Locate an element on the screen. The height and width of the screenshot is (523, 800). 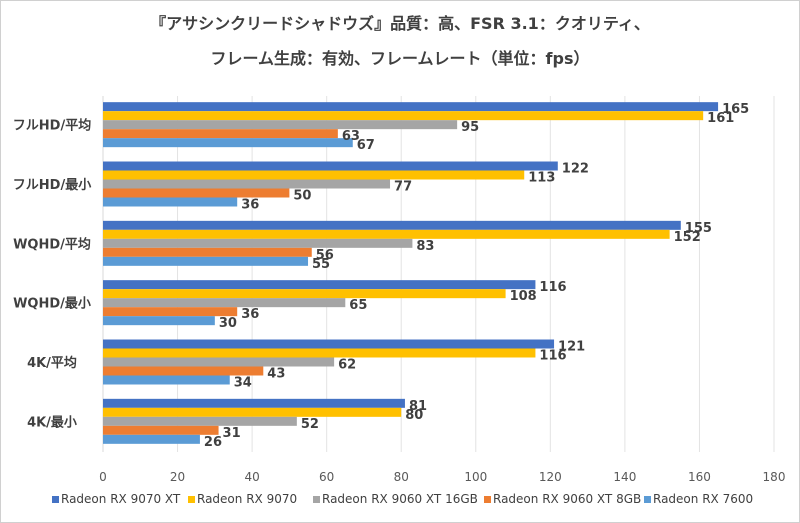
x-tick-label: 120 is located at coordinates (550, 477).